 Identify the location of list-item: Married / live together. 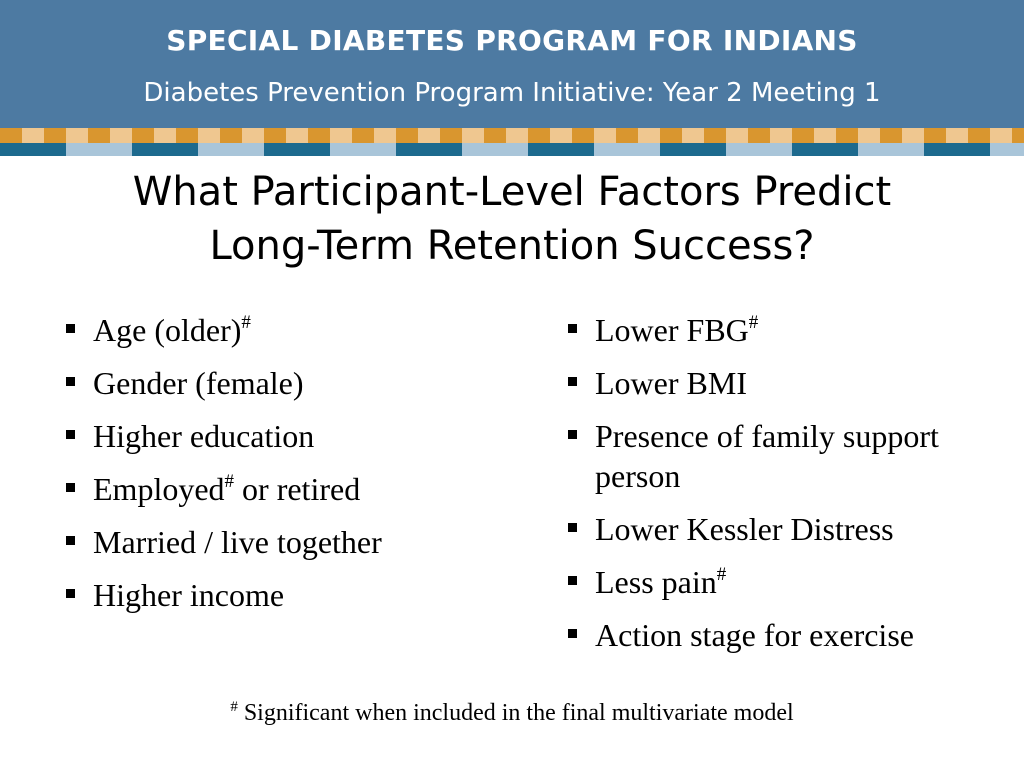
(277, 542).